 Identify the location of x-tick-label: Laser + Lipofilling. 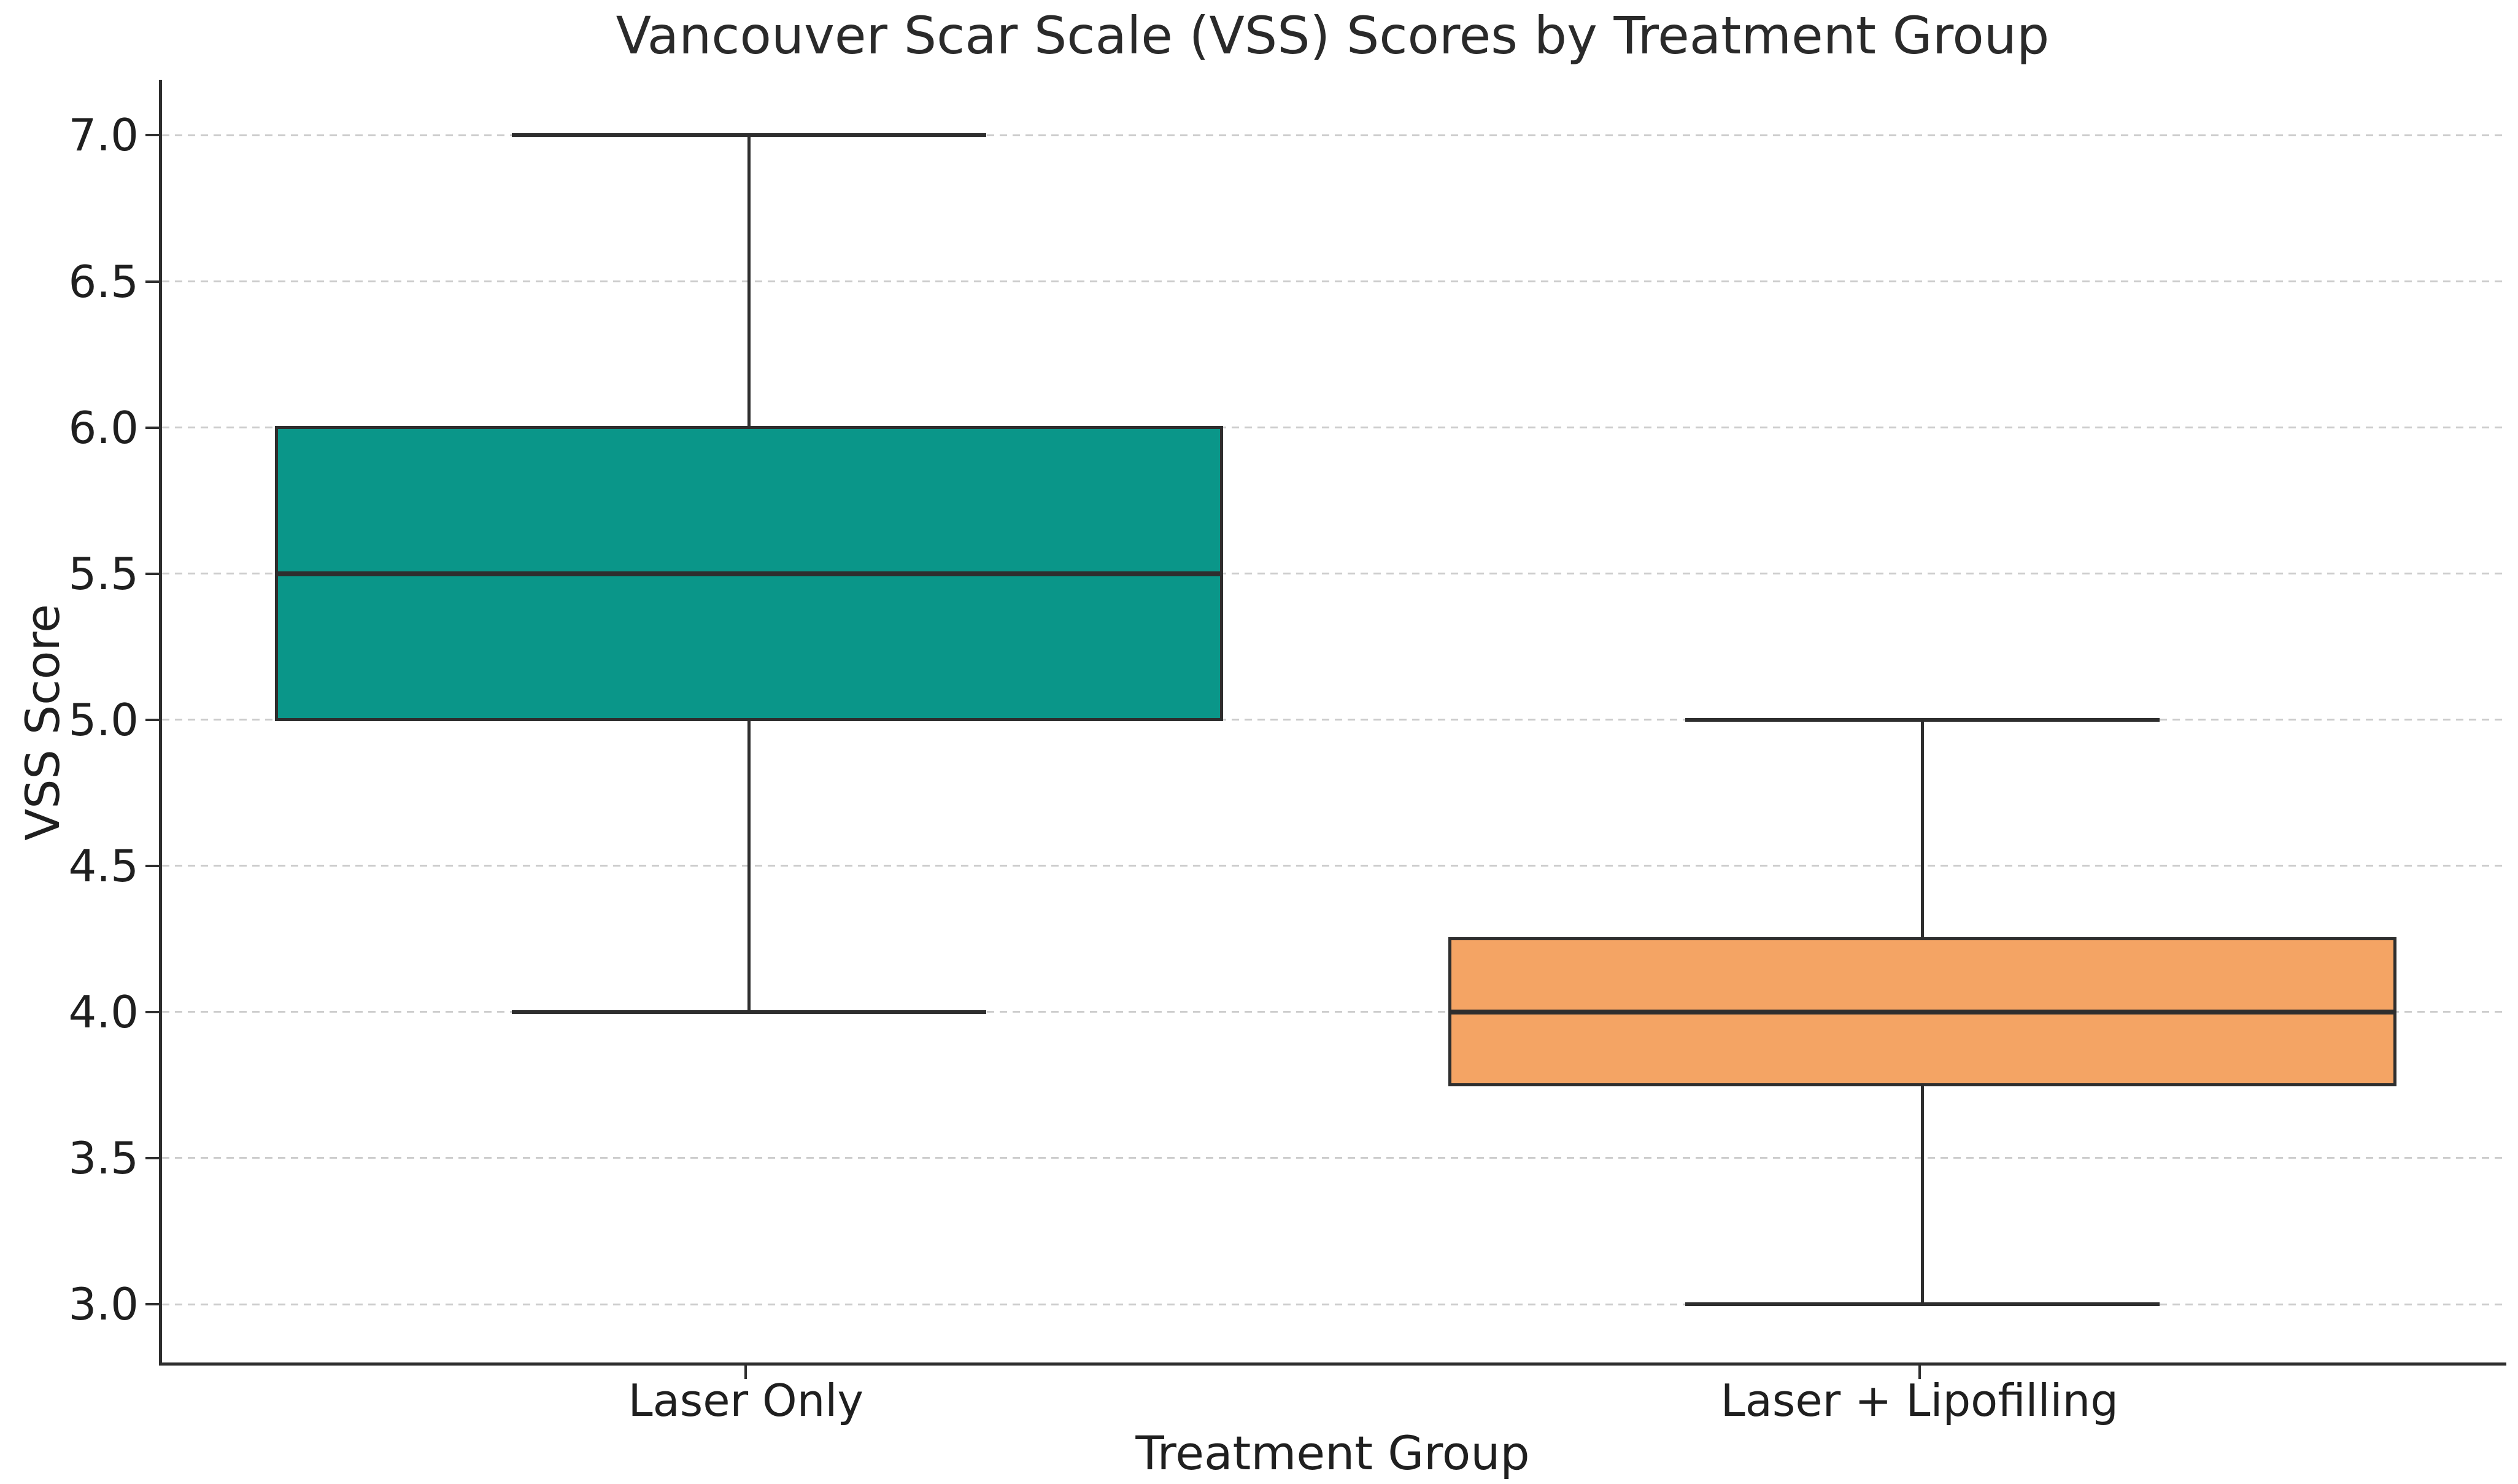
(1919, 1401).